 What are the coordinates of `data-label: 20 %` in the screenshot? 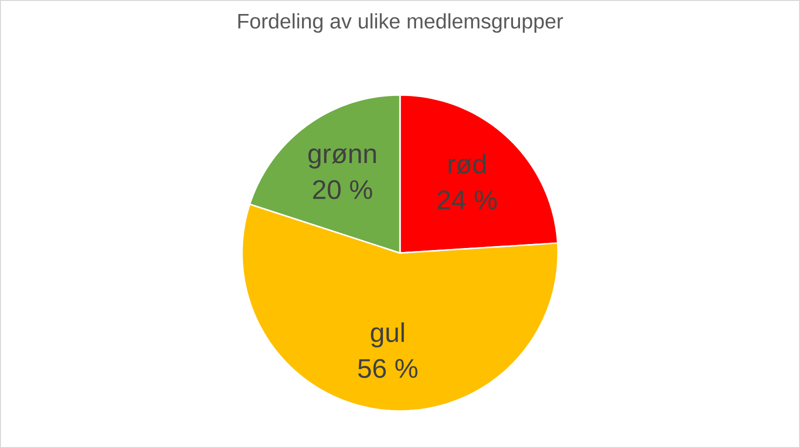 It's located at (342, 190).